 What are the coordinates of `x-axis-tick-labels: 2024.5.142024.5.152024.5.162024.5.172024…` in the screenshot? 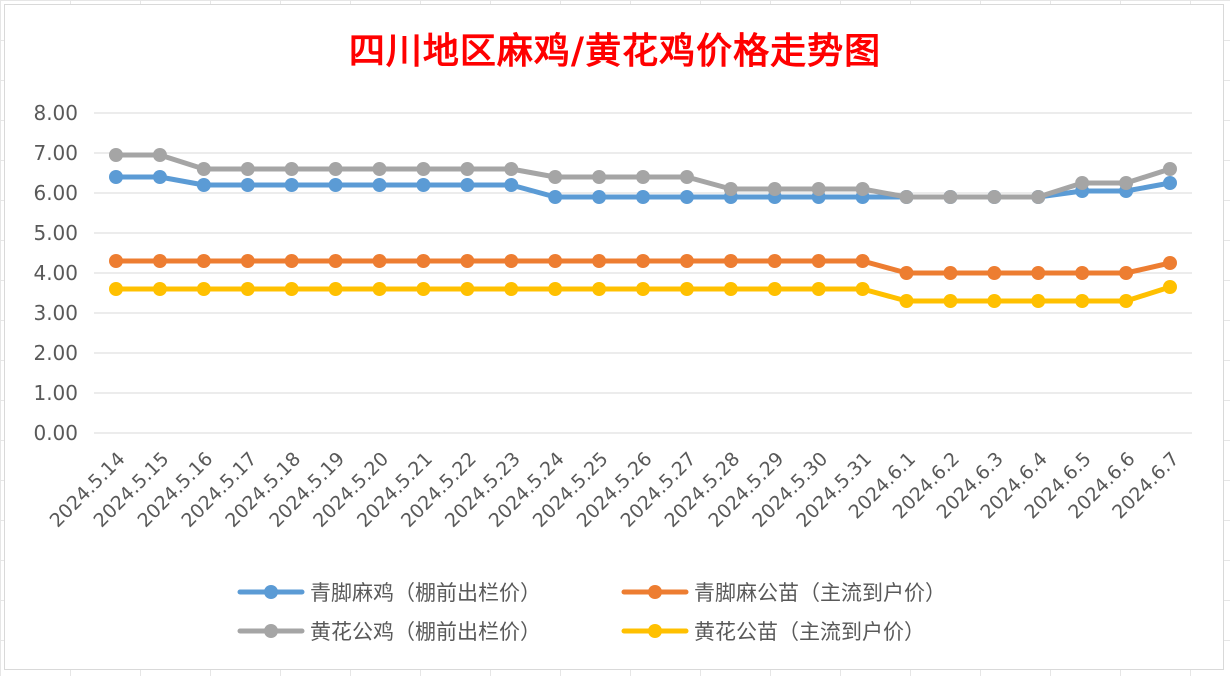 It's located at (615, 490).